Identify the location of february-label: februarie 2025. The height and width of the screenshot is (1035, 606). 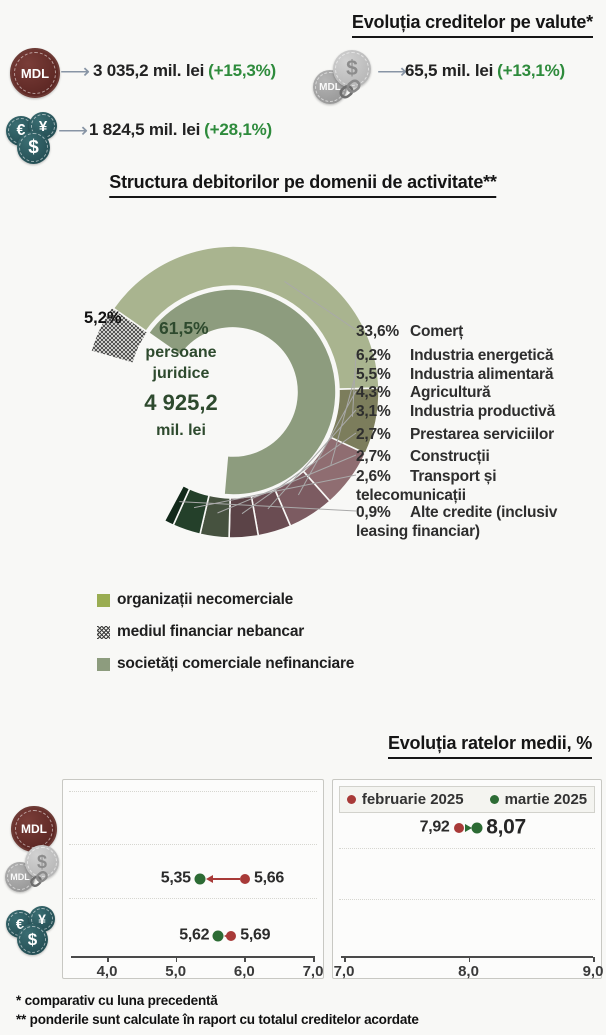
(412, 799).